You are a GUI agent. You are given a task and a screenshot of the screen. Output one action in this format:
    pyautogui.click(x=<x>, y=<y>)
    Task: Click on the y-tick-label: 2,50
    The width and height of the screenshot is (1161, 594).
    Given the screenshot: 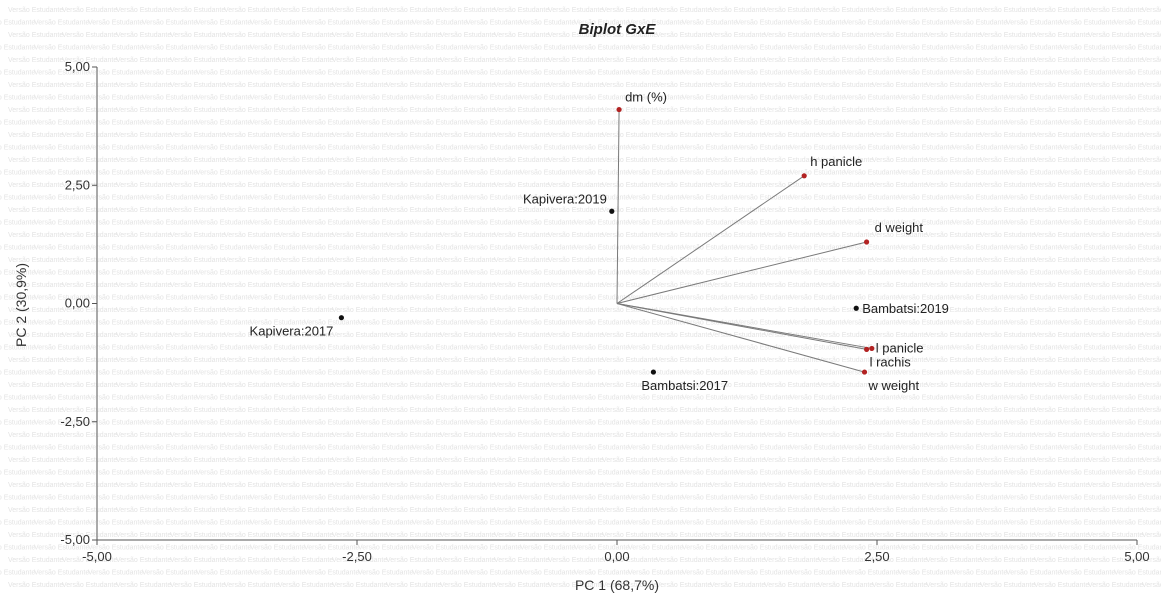 What is the action you would take?
    pyautogui.click(x=77, y=184)
    